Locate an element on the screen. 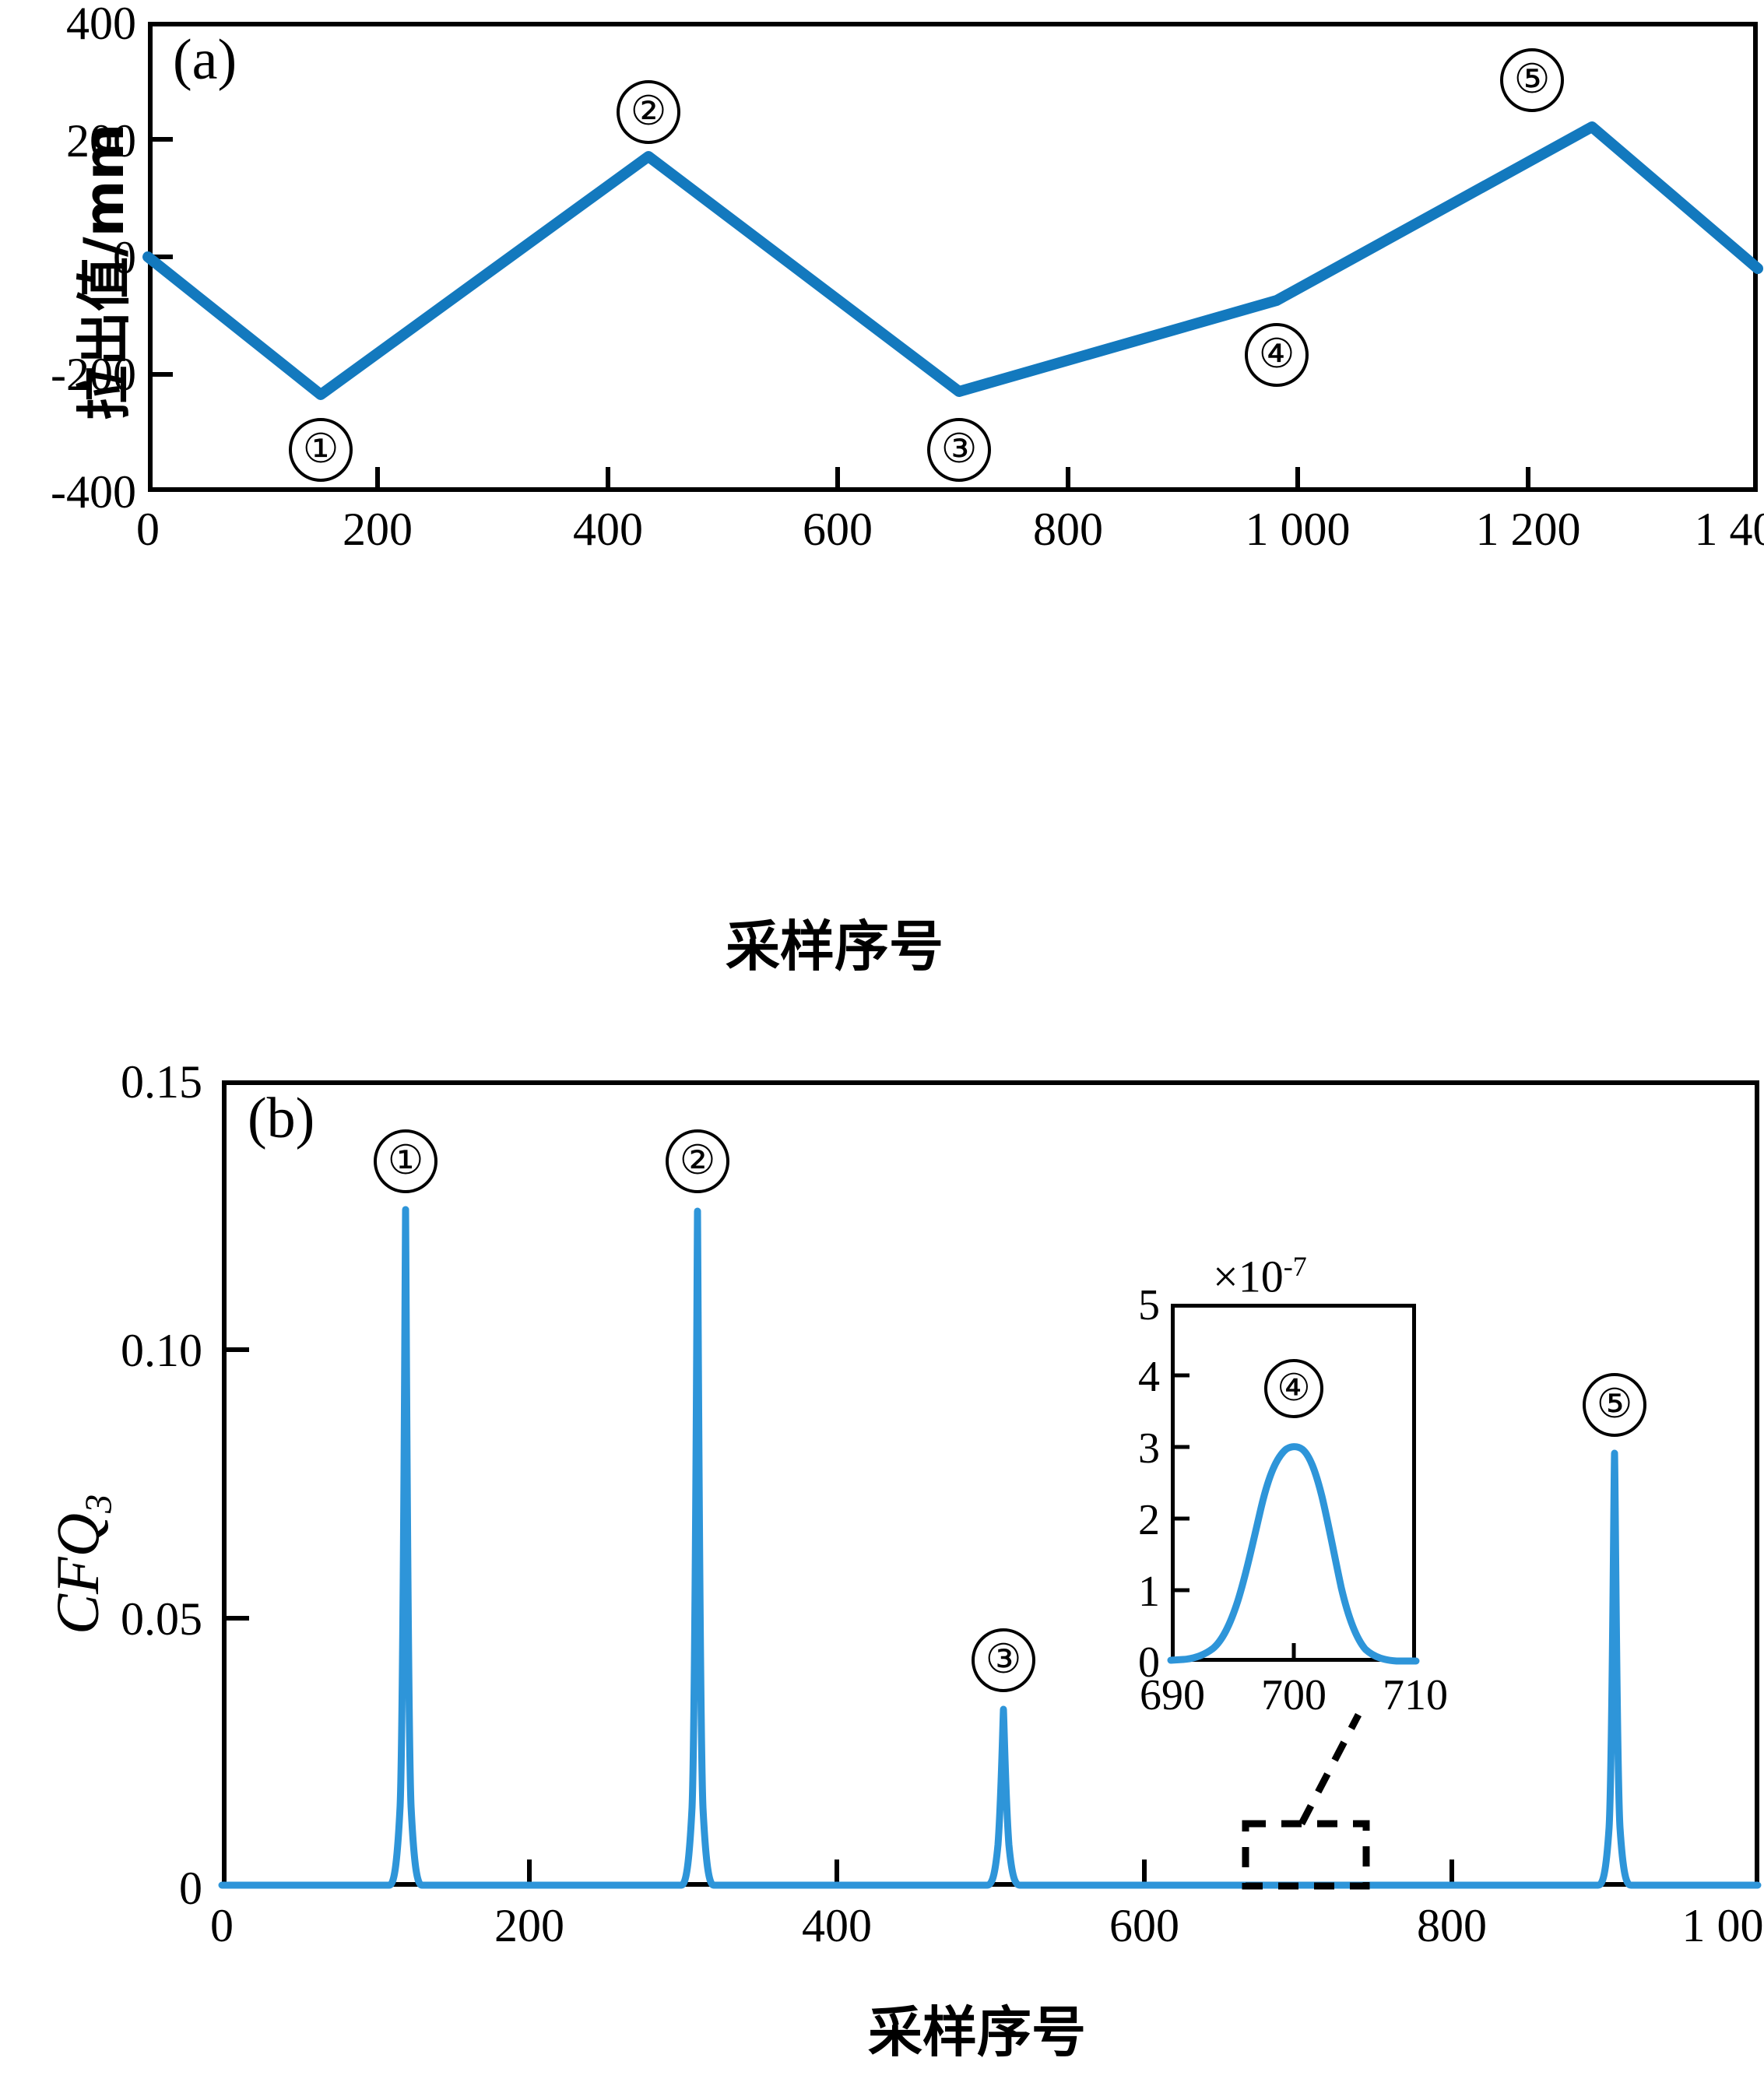 This screenshot has height=2086, width=1764. panel-a-xtick-1200: 1 200 is located at coordinates (1528, 529).